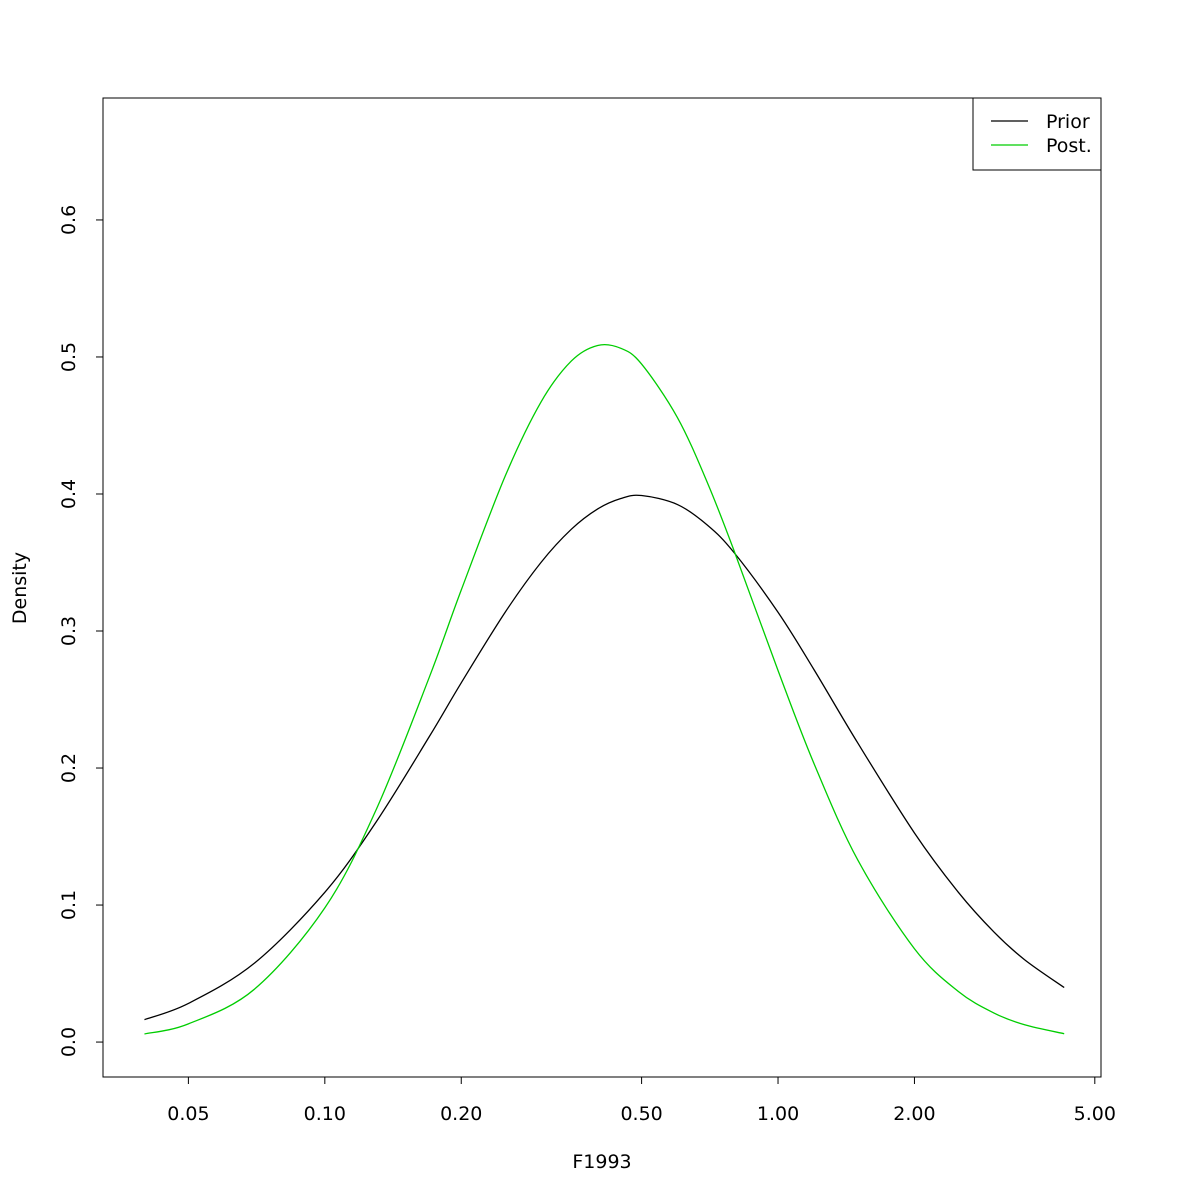 This screenshot has width=1200, height=1200. Describe the element at coordinates (325, 1114) in the screenshot. I see `x-tick-label: 0.10` at that location.